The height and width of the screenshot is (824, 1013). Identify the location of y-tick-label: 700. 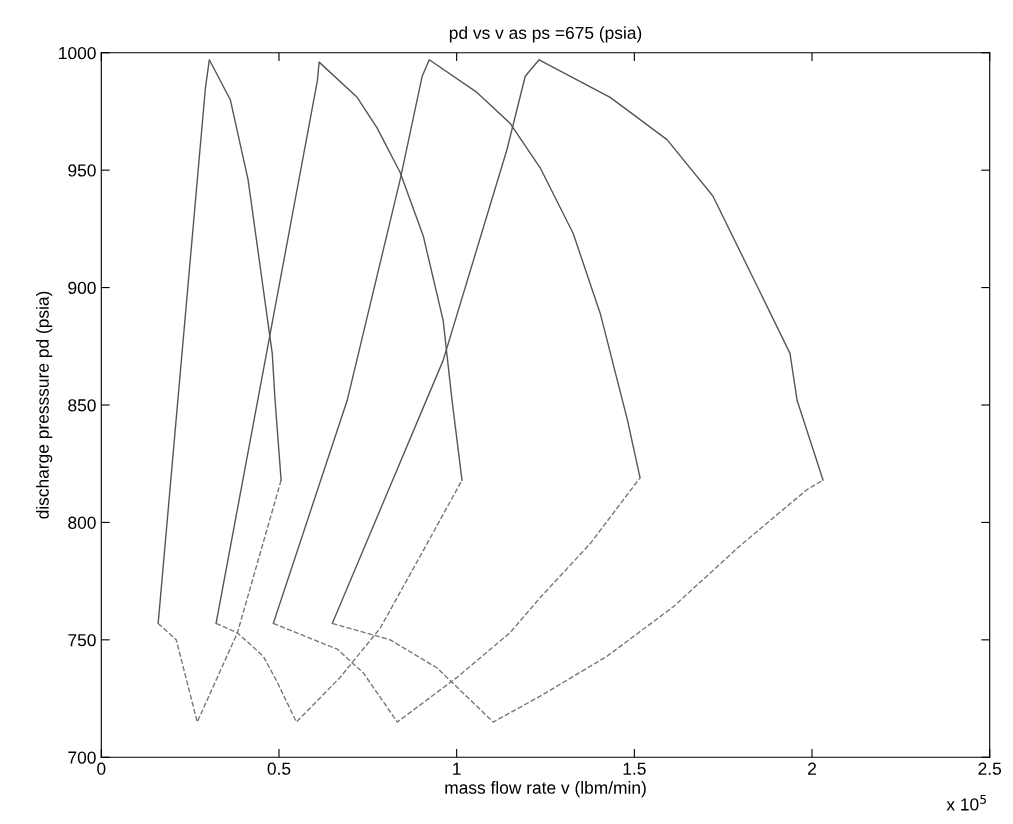
(82, 757).